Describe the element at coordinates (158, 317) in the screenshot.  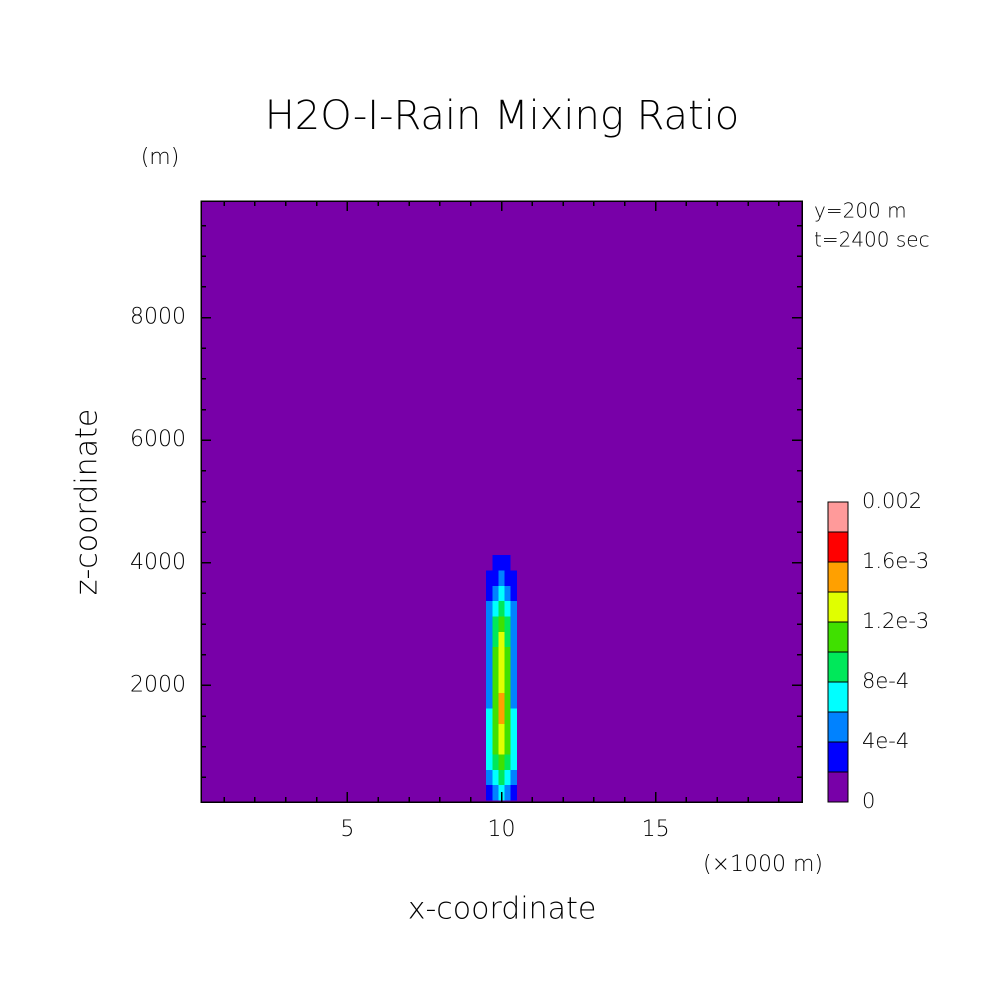
I see `y-tick-label: 8000` at that location.